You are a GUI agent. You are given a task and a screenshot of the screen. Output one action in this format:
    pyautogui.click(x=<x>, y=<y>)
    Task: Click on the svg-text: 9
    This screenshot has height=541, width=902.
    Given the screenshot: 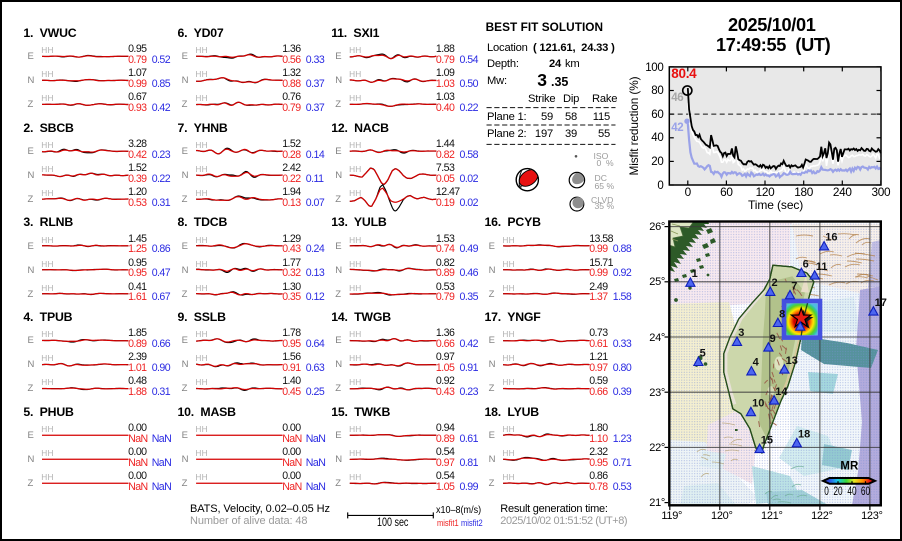 What is the action you would take?
    pyautogui.click(x=773, y=339)
    